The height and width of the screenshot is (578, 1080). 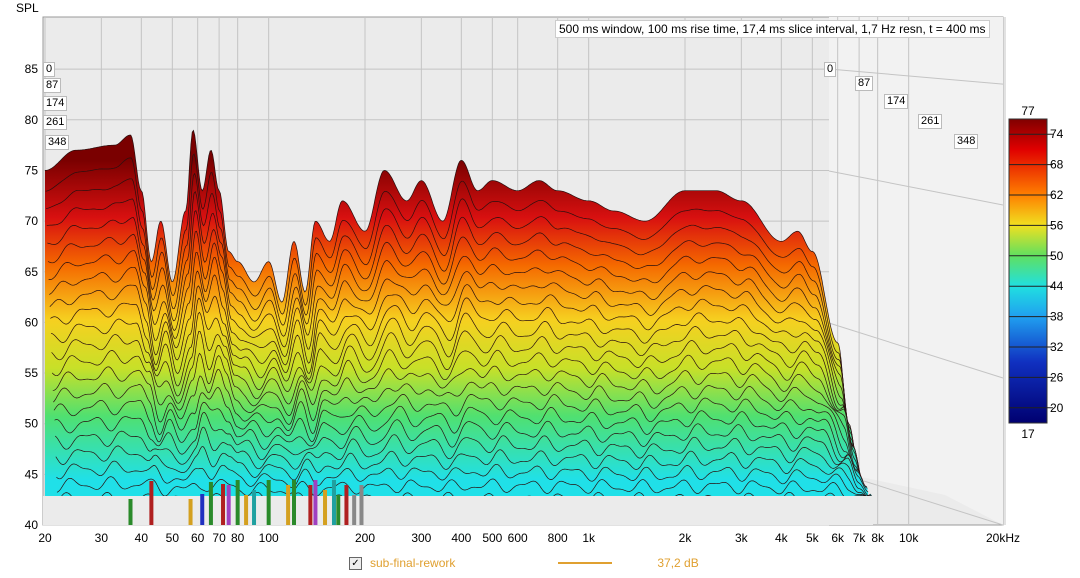 What do you see at coordinates (55, 103) in the screenshot?
I see `depth-label-left: 174` at bounding box center [55, 103].